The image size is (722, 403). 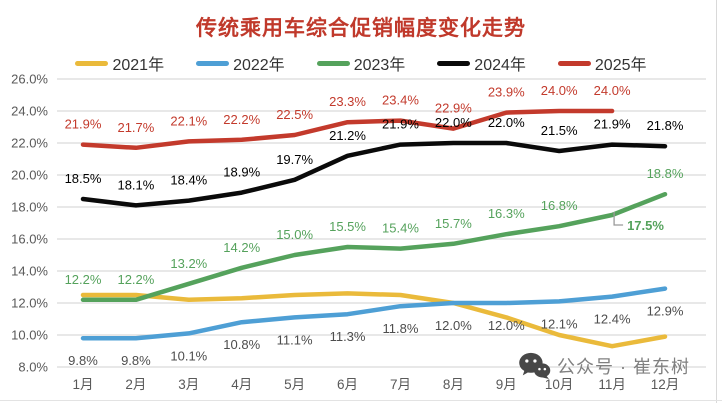 I want to click on x-axis-month-label: 8月, so click(x=453, y=384).